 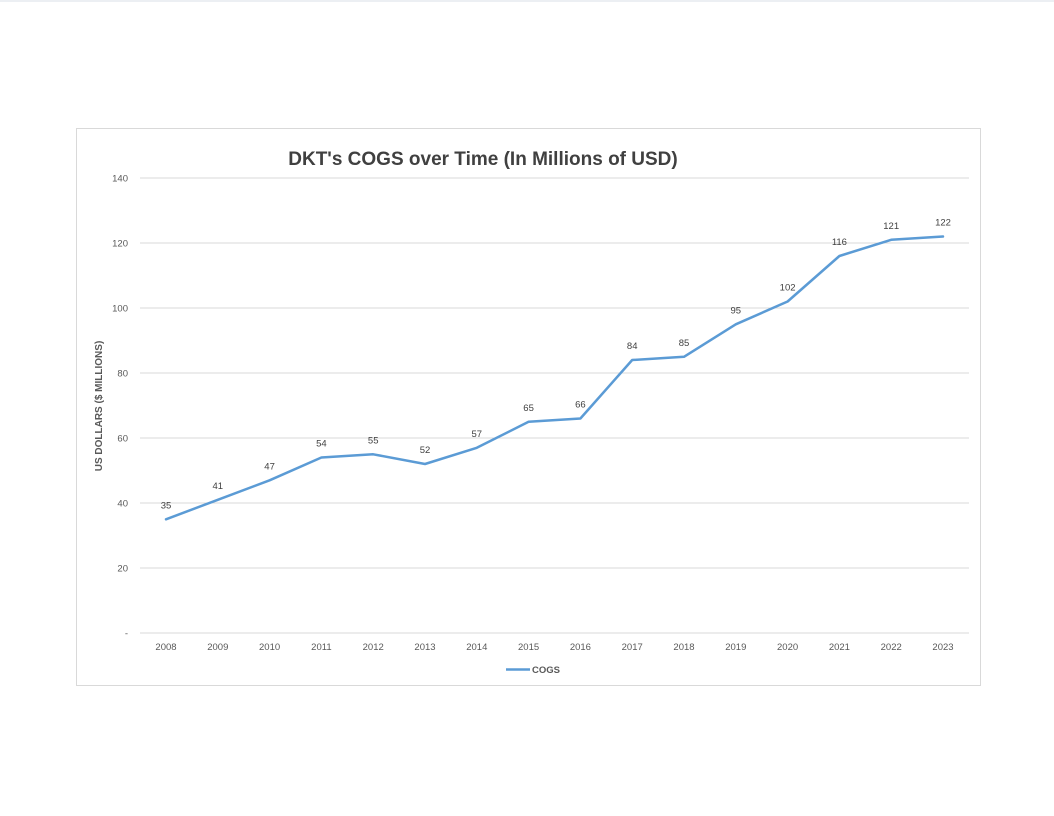 What do you see at coordinates (580, 647) in the screenshot?
I see `x-tick-2016: 2016` at bounding box center [580, 647].